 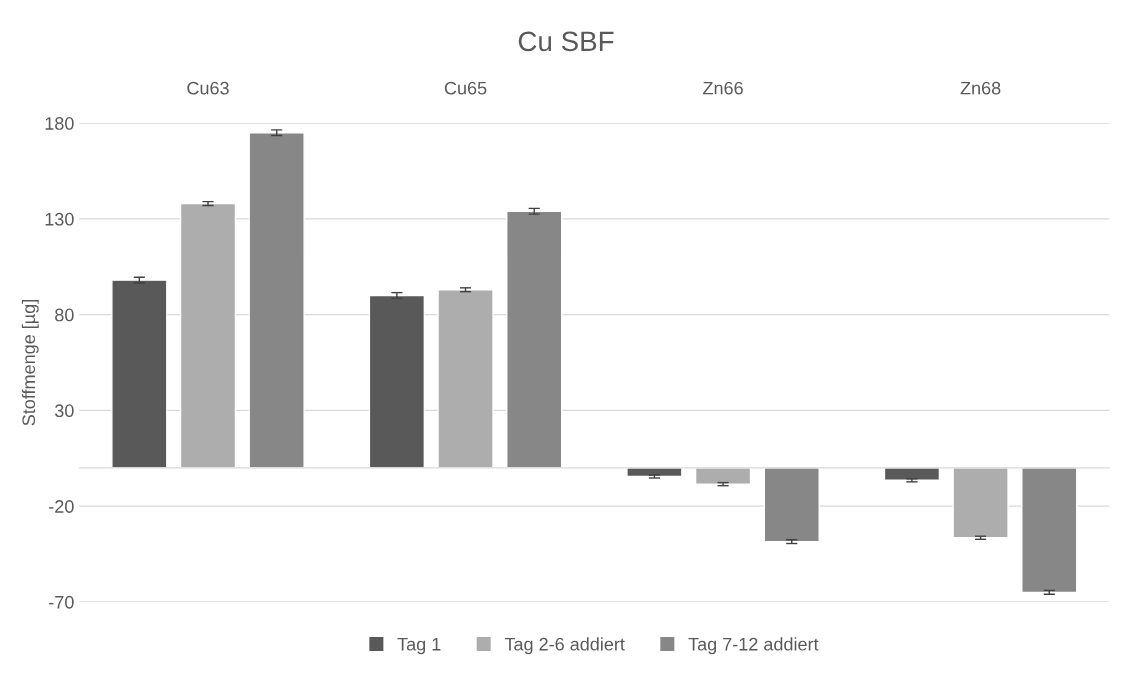 What do you see at coordinates (753, 646) in the screenshot?
I see `legend-label: Tag 7-12 addiert` at bounding box center [753, 646].